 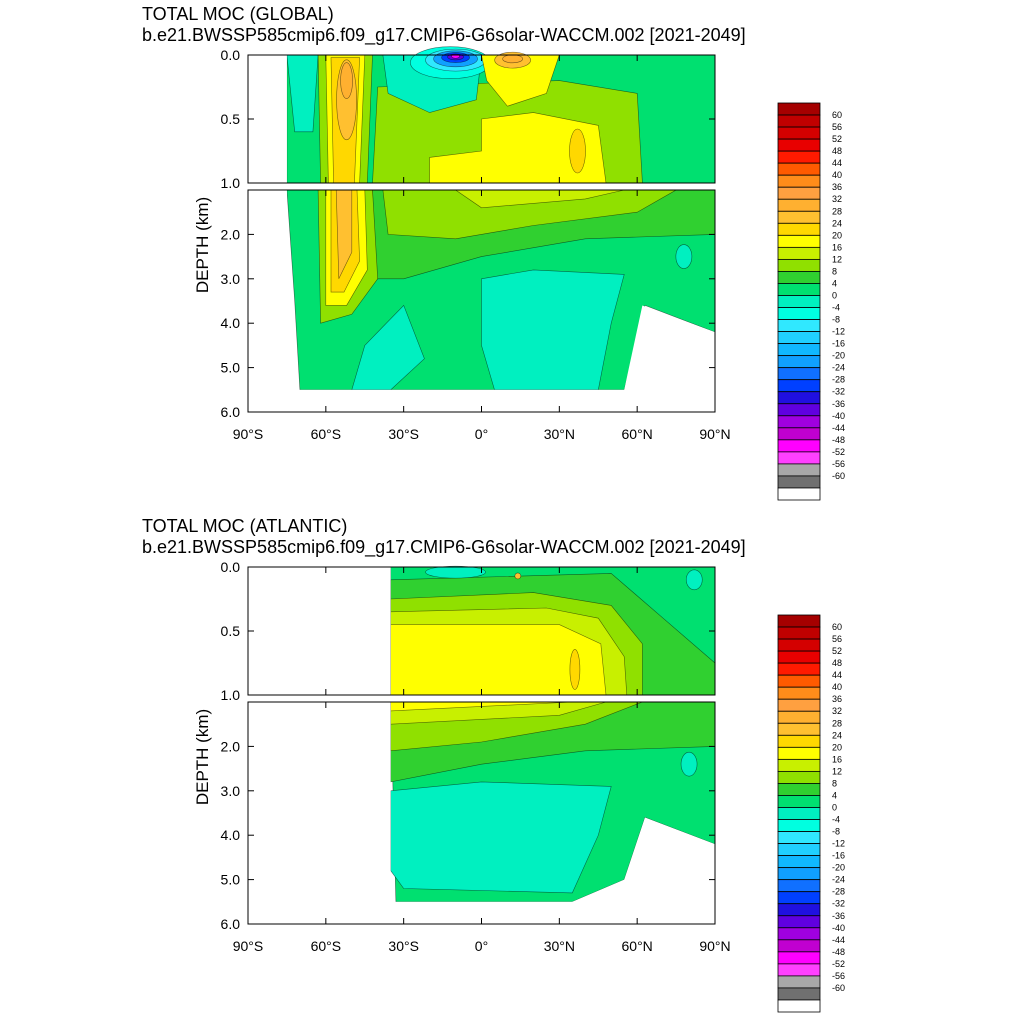 What do you see at coordinates (837, 127) in the screenshot?
I see `colorbar-label: 56` at bounding box center [837, 127].